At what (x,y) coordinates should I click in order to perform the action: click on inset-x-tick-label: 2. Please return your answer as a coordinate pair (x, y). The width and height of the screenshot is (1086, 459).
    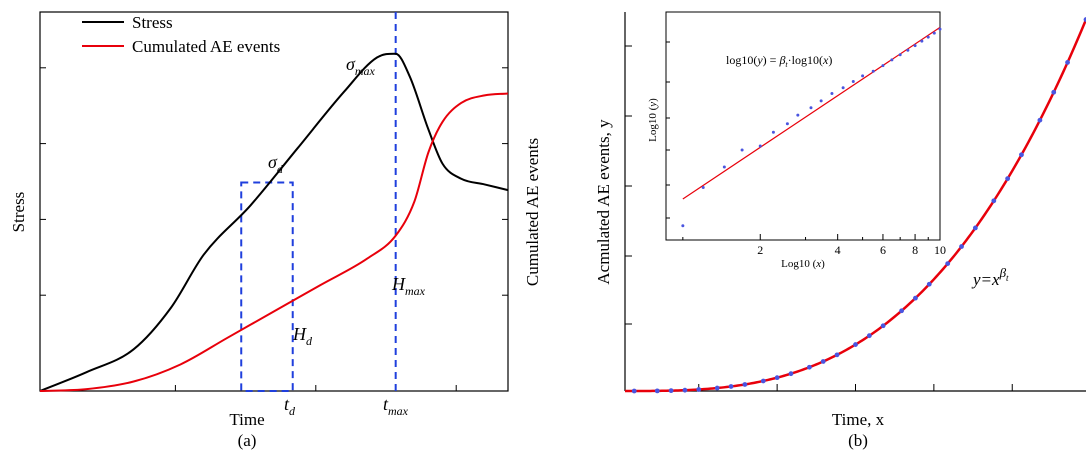
    Looking at the image, I should click on (760, 250).